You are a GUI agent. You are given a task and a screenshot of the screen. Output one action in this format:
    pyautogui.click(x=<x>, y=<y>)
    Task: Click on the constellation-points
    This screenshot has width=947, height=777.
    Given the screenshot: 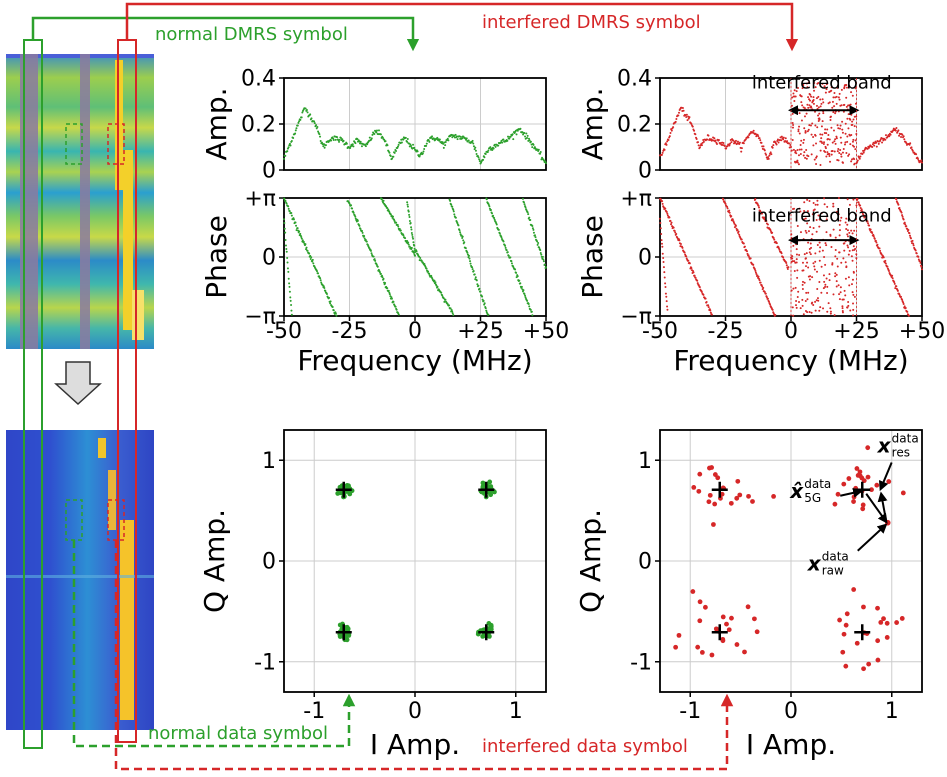 What is the action you would take?
    pyautogui.click(x=789, y=558)
    